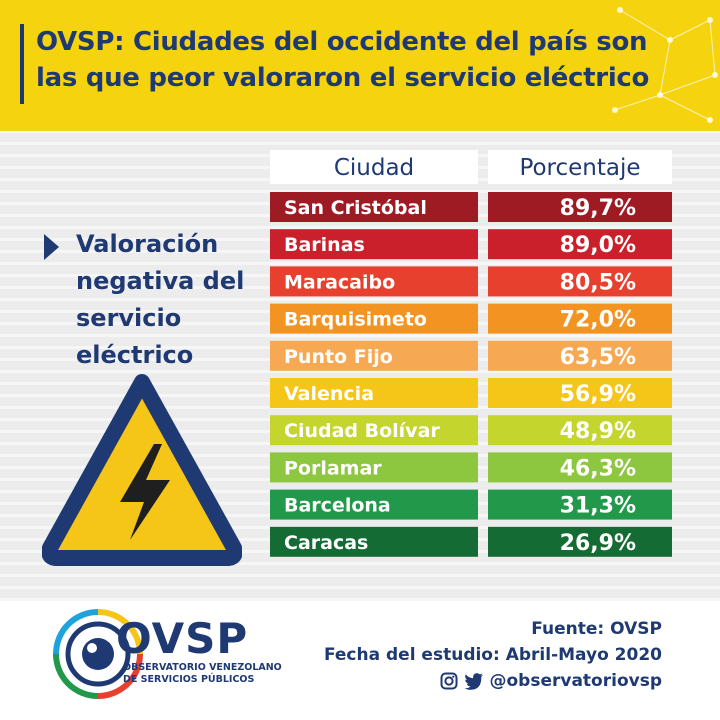  I want to click on study-date: Fecha del estudio: Abril-Mayo 2020, so click(492, 655).